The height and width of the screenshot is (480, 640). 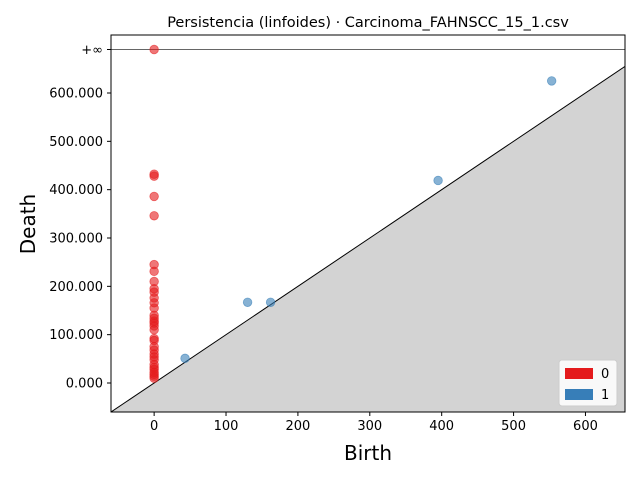 I want to click on y-tick-label-infinity: +∞, so click(x=92, y=50).